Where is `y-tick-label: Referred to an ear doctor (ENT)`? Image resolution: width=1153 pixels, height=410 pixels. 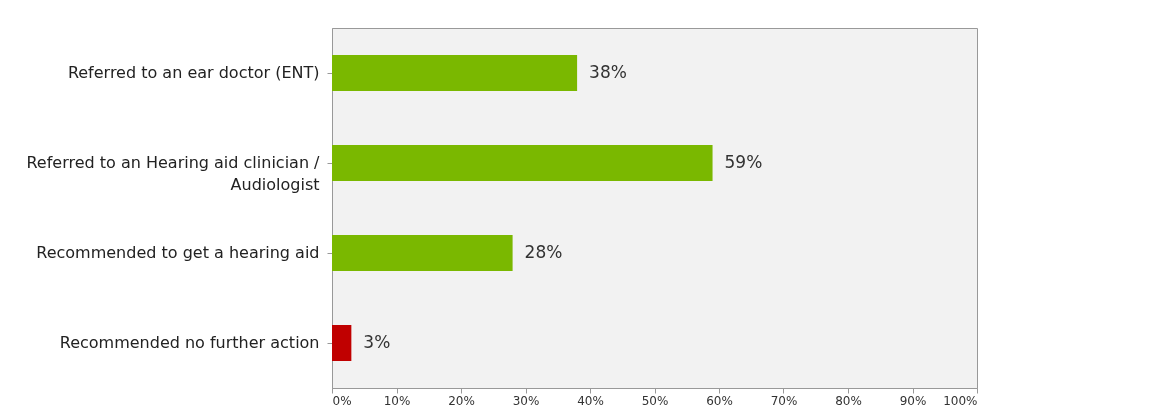
y-tick-label: Referred to an ear doctor (ENT) is located at coordinates (193, 72).